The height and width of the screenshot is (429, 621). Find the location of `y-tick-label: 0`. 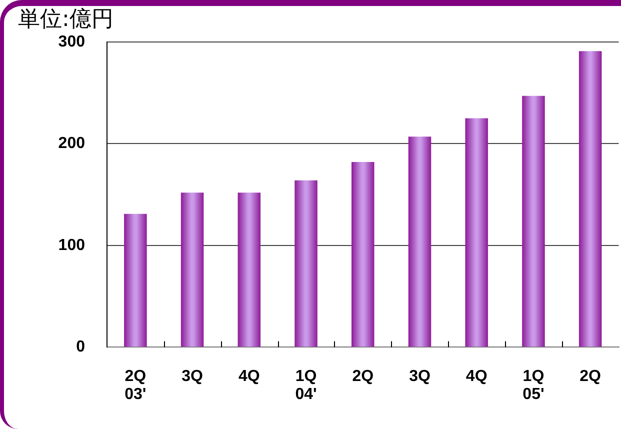

y-tick-label: 0 is located at coordinates (81, 347).